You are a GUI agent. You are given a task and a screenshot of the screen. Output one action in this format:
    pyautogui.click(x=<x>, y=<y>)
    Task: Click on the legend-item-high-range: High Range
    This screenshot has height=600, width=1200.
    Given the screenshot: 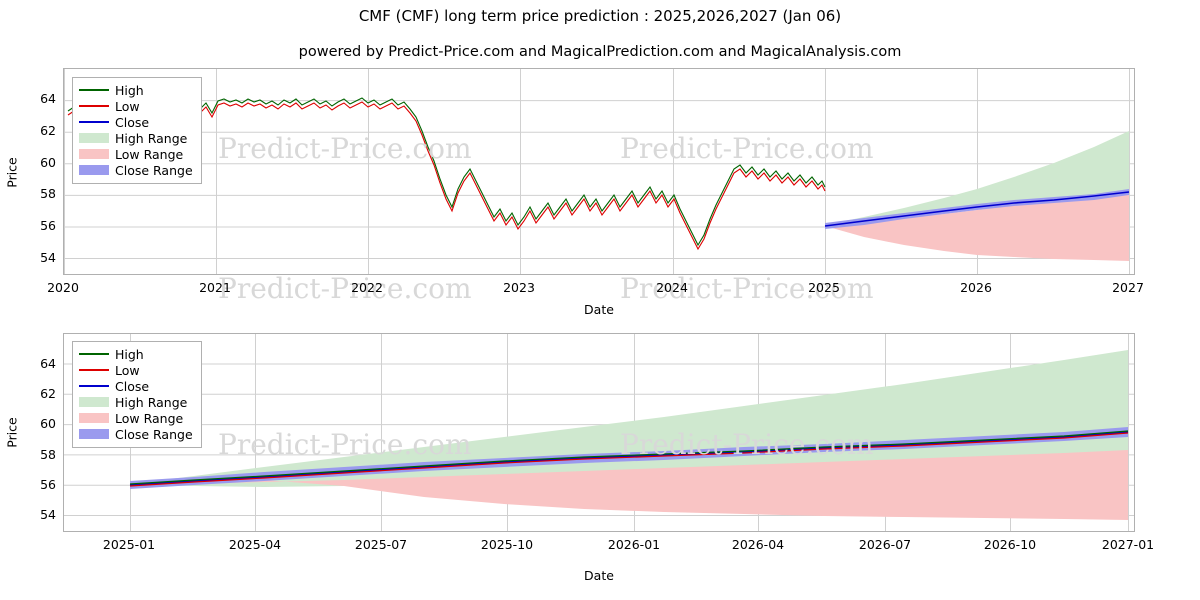 What is the action you would take?
    pyautogui.click(x=137, y=138)
    